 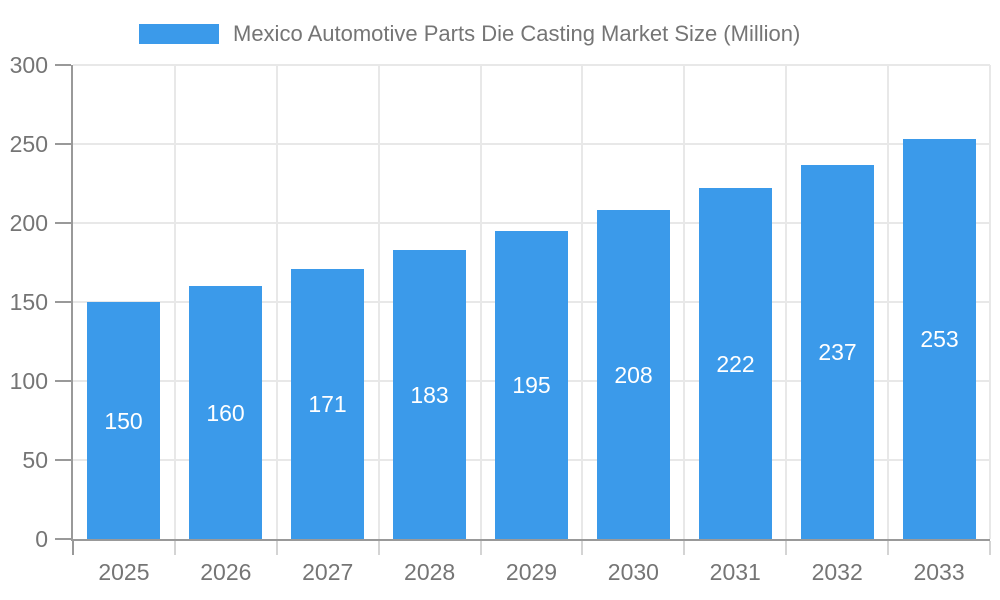 I want to click on bar: 208, so click(x=633, y=374).